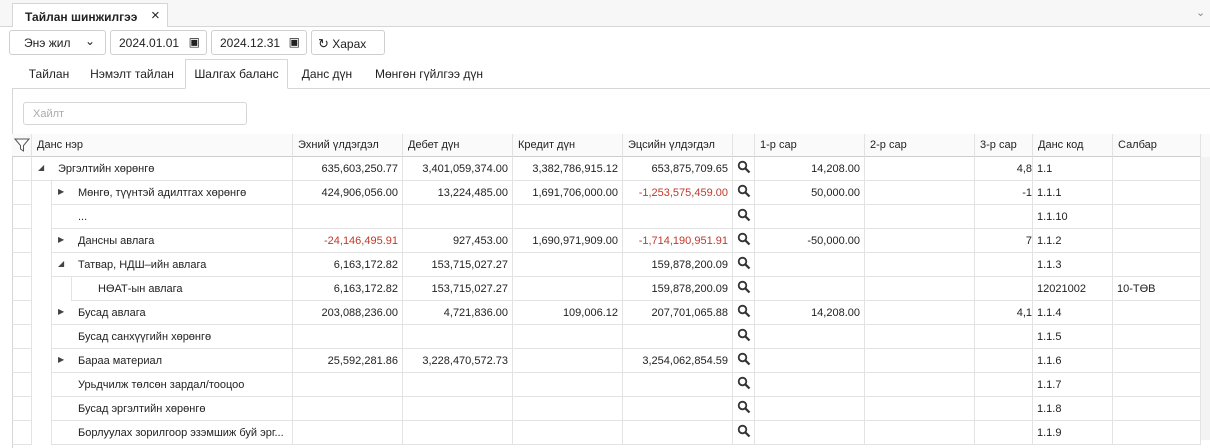 The image size is (1210, 448). I want to click on account-name-cell: Бусад эргэлтийн хөрөнгө, so click(172, 409).